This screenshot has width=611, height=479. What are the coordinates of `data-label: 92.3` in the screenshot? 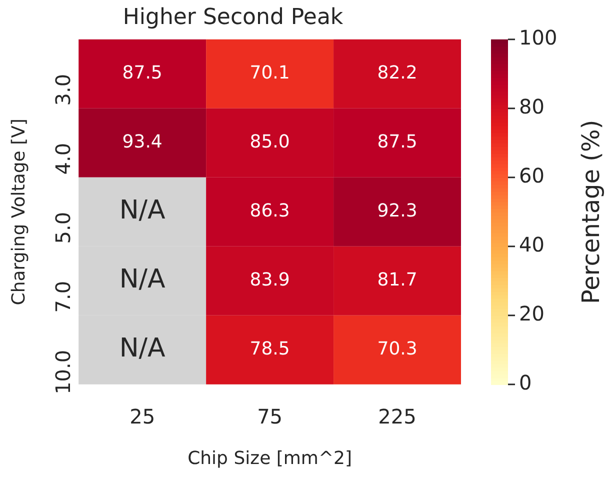 It's located at (397, 211).